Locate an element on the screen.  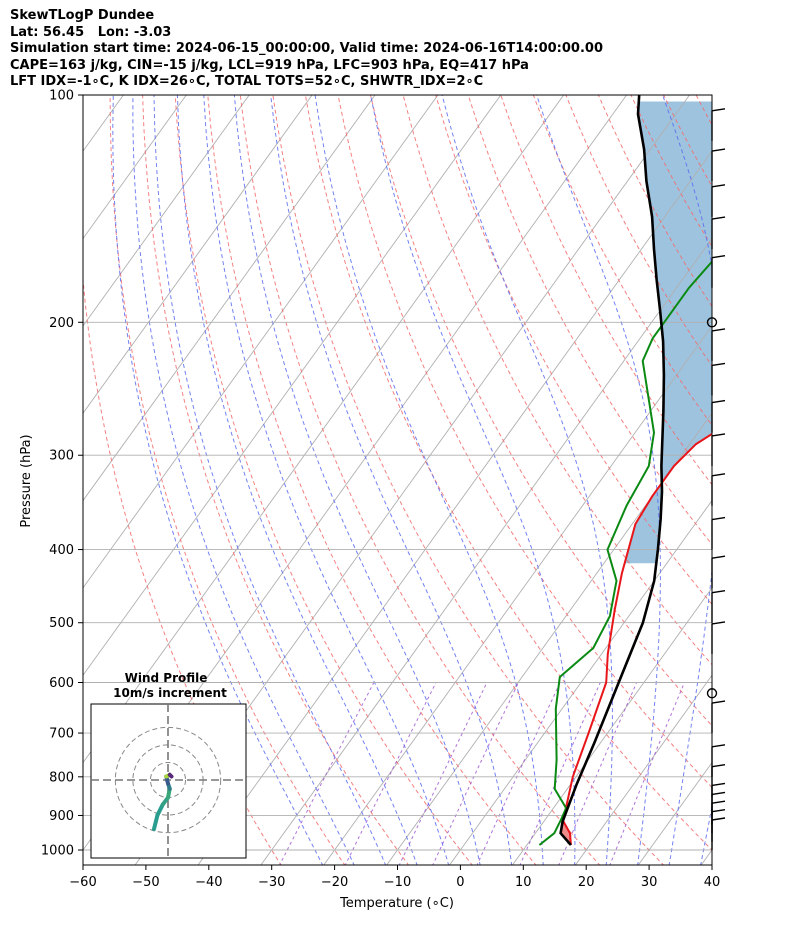
y-tick-label: 900 is located at coordinates (61, 816).